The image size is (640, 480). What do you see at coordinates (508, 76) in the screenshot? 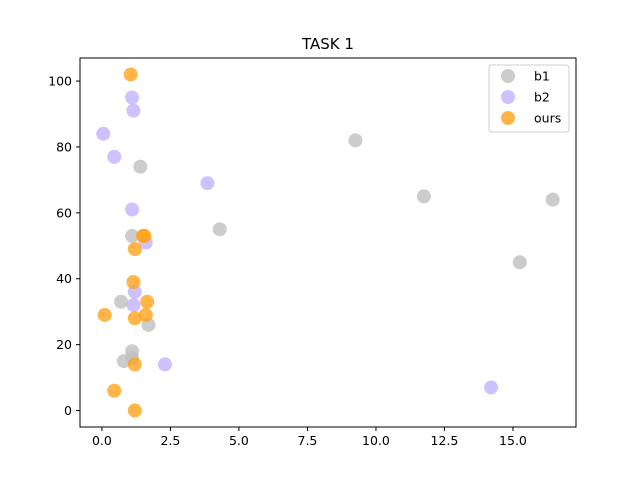
I see `legend-marker-b1` at bounding box center [508, 76].